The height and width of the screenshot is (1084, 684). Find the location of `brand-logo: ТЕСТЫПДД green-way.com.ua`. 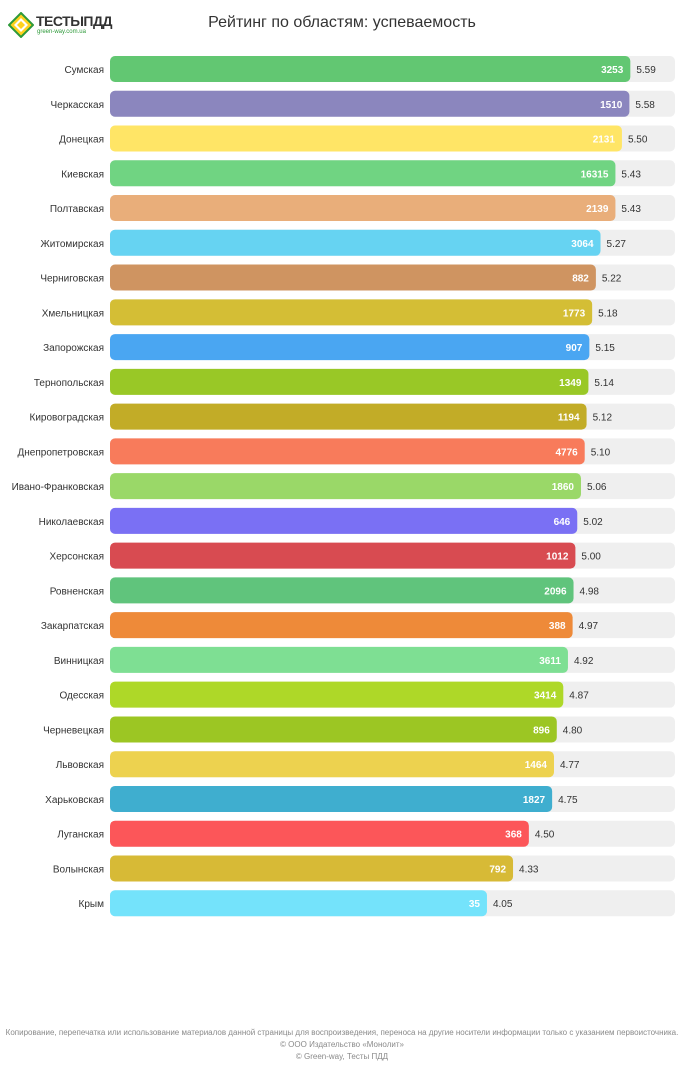

brand-logo: ТЕСТЫПДД green-way.com.ua is located at coordinates (60, 25).